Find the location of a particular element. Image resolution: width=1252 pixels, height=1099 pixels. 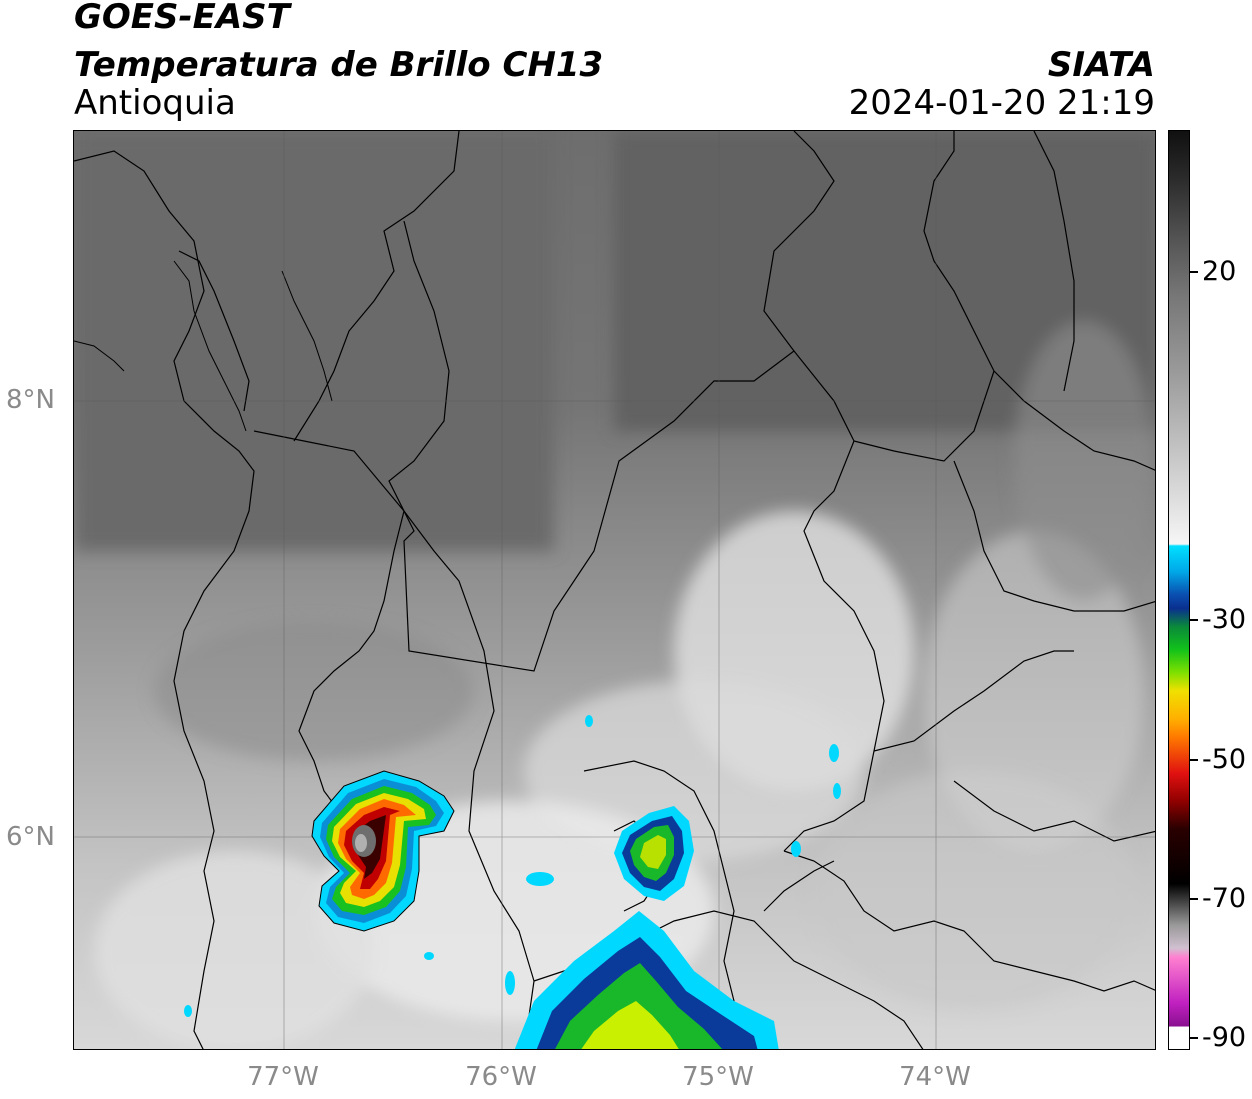

timestamp-label: 2024-01-20 21:19 is located at coordinates (1001, 103).